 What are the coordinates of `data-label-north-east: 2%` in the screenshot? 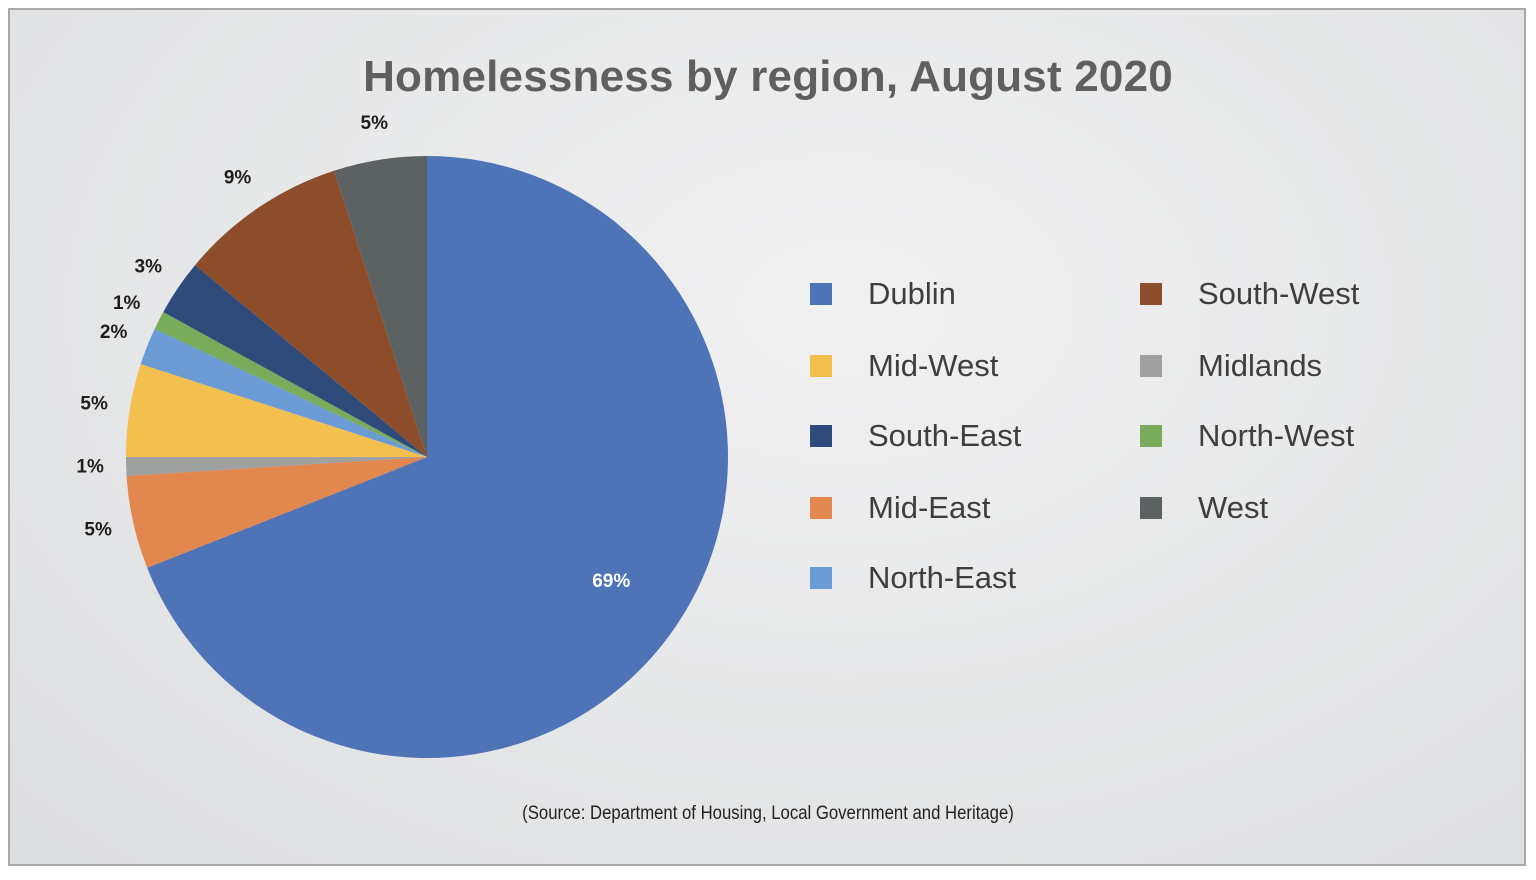 It's located at (114, 332).